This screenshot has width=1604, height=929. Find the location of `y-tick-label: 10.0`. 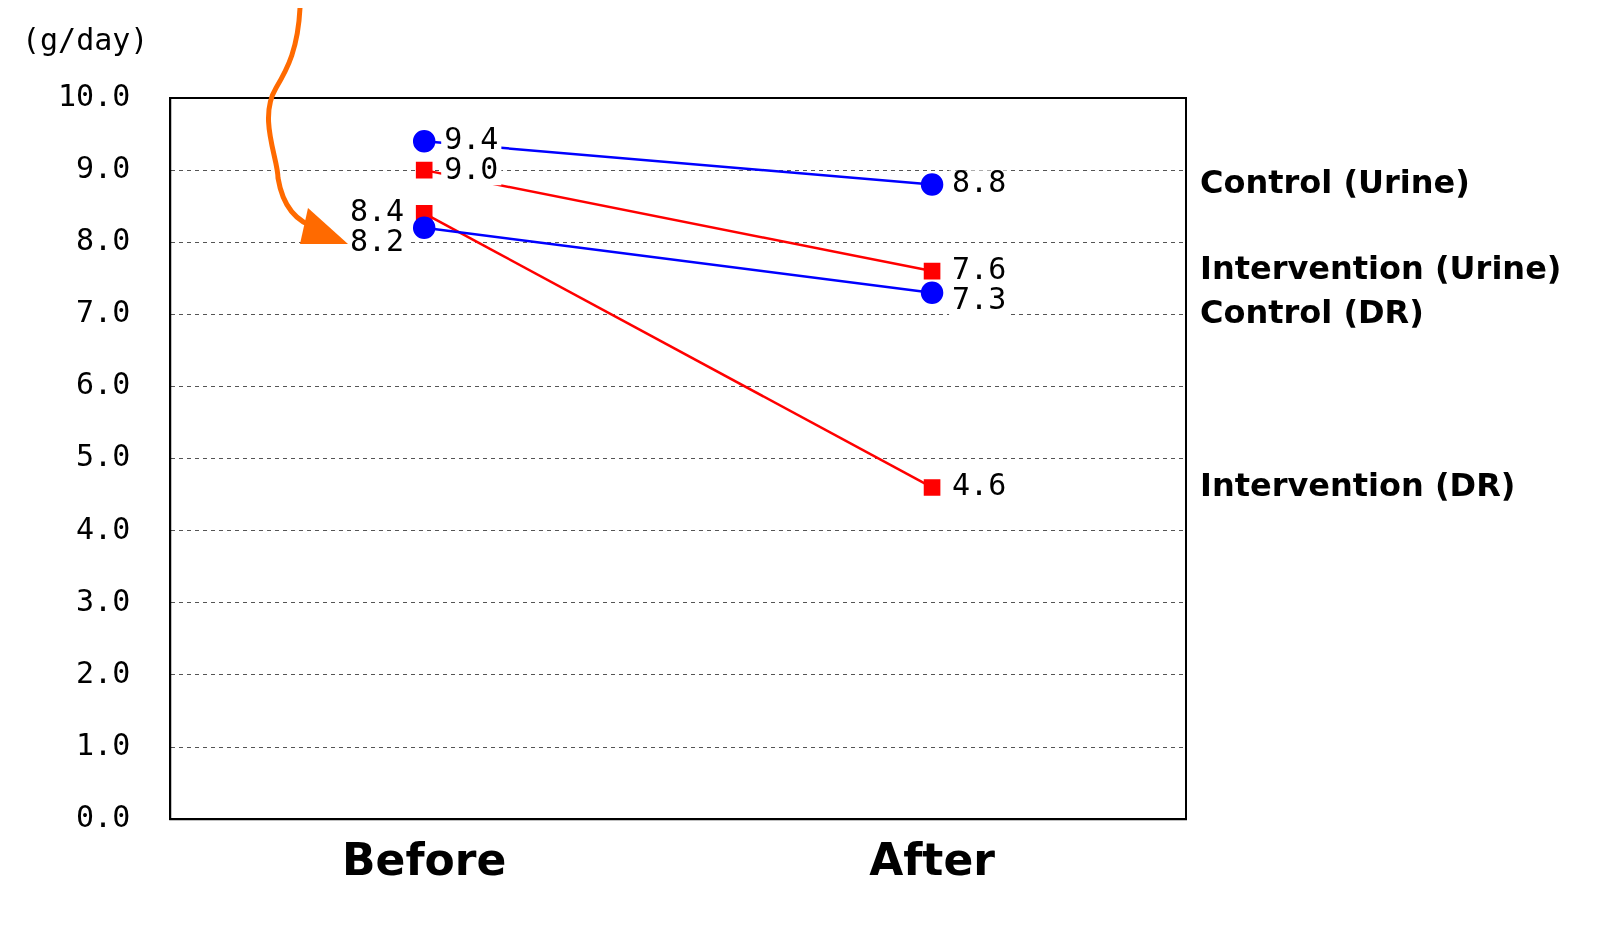

y-tick-label: 10.0 is located at coordinates (94, 95).